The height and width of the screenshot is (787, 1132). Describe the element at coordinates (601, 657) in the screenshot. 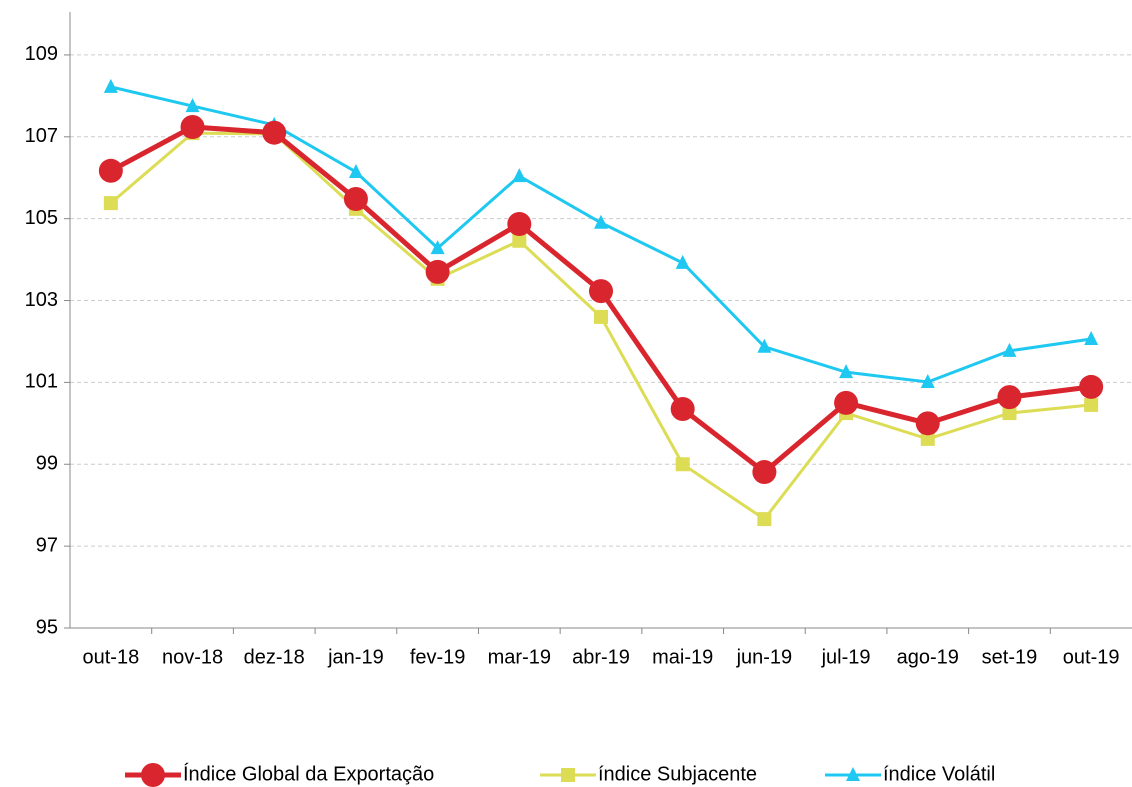

I see `x-tick-label: abr-19` at that location.